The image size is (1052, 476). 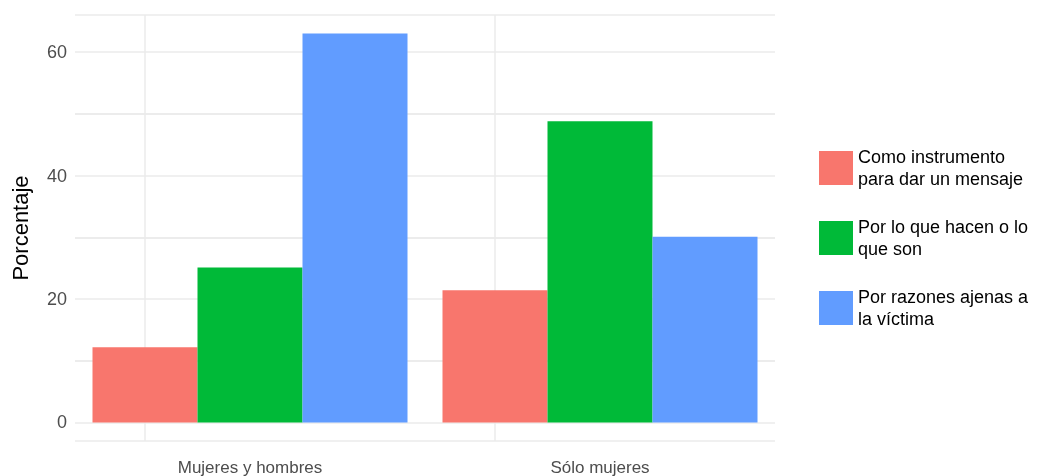 I want to click on x-tick-label: Sólo mujeres, so click(x=600, y=467).